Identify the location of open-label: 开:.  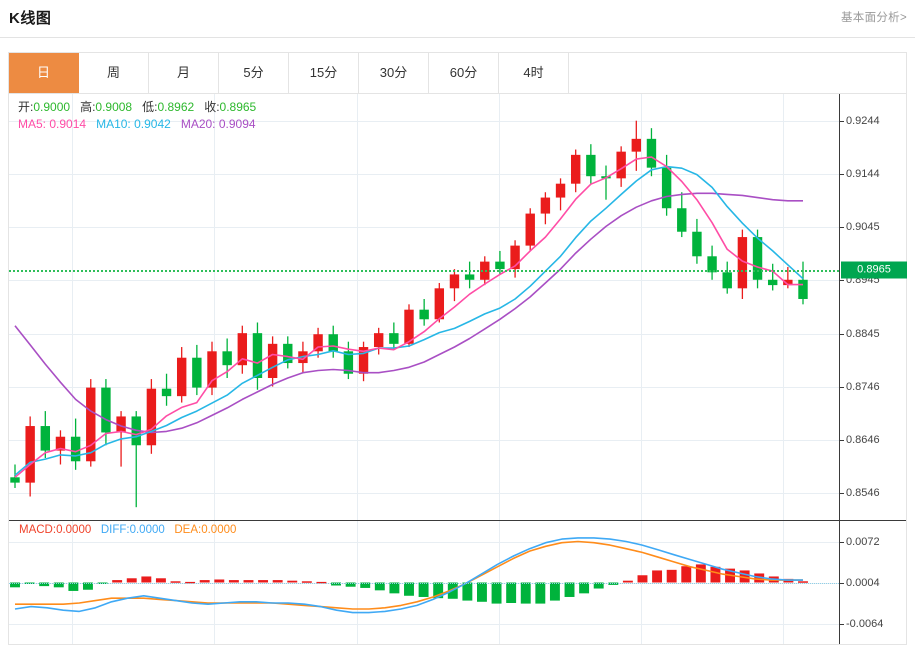
(26, 107).